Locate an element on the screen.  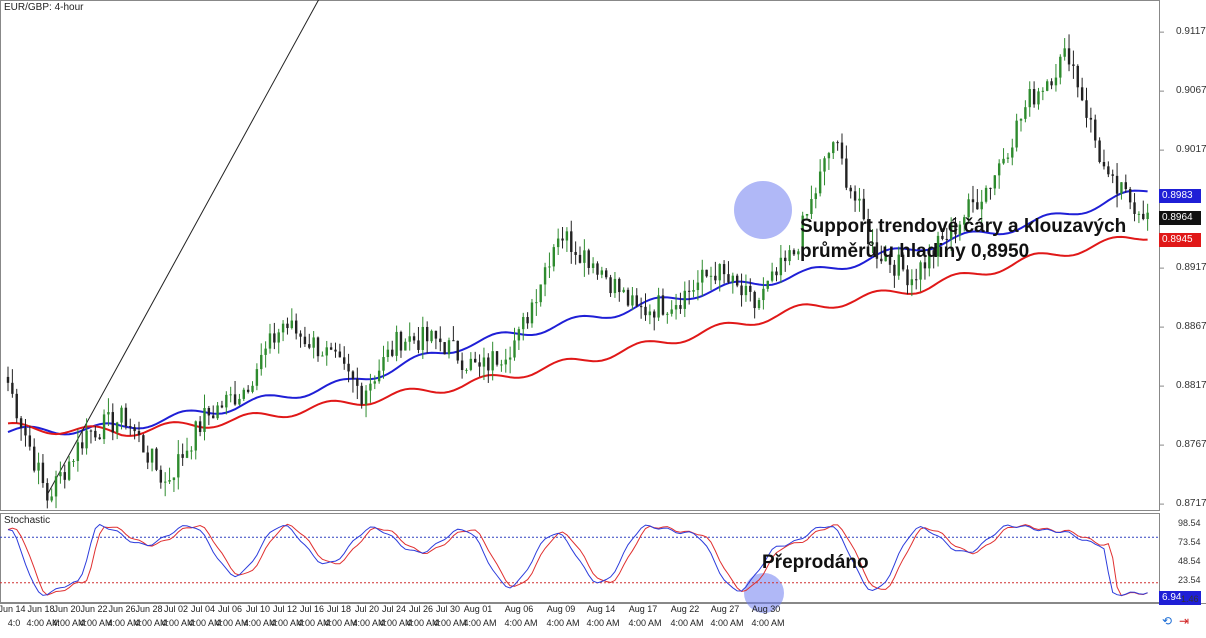
x-date-label: Aug 09 is located at coordinates (561, 609).